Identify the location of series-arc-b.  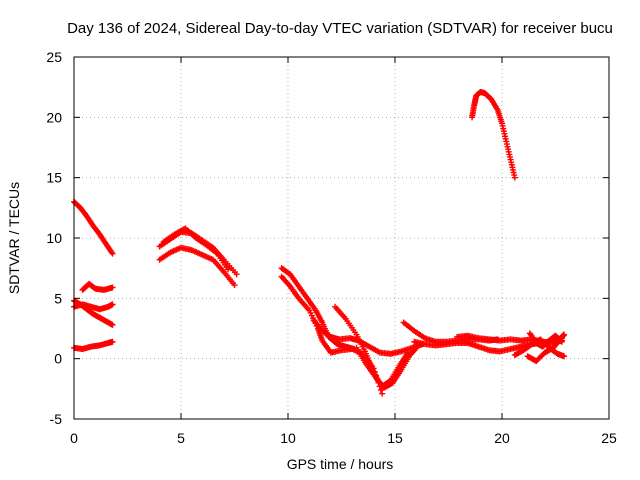
(93, 312).